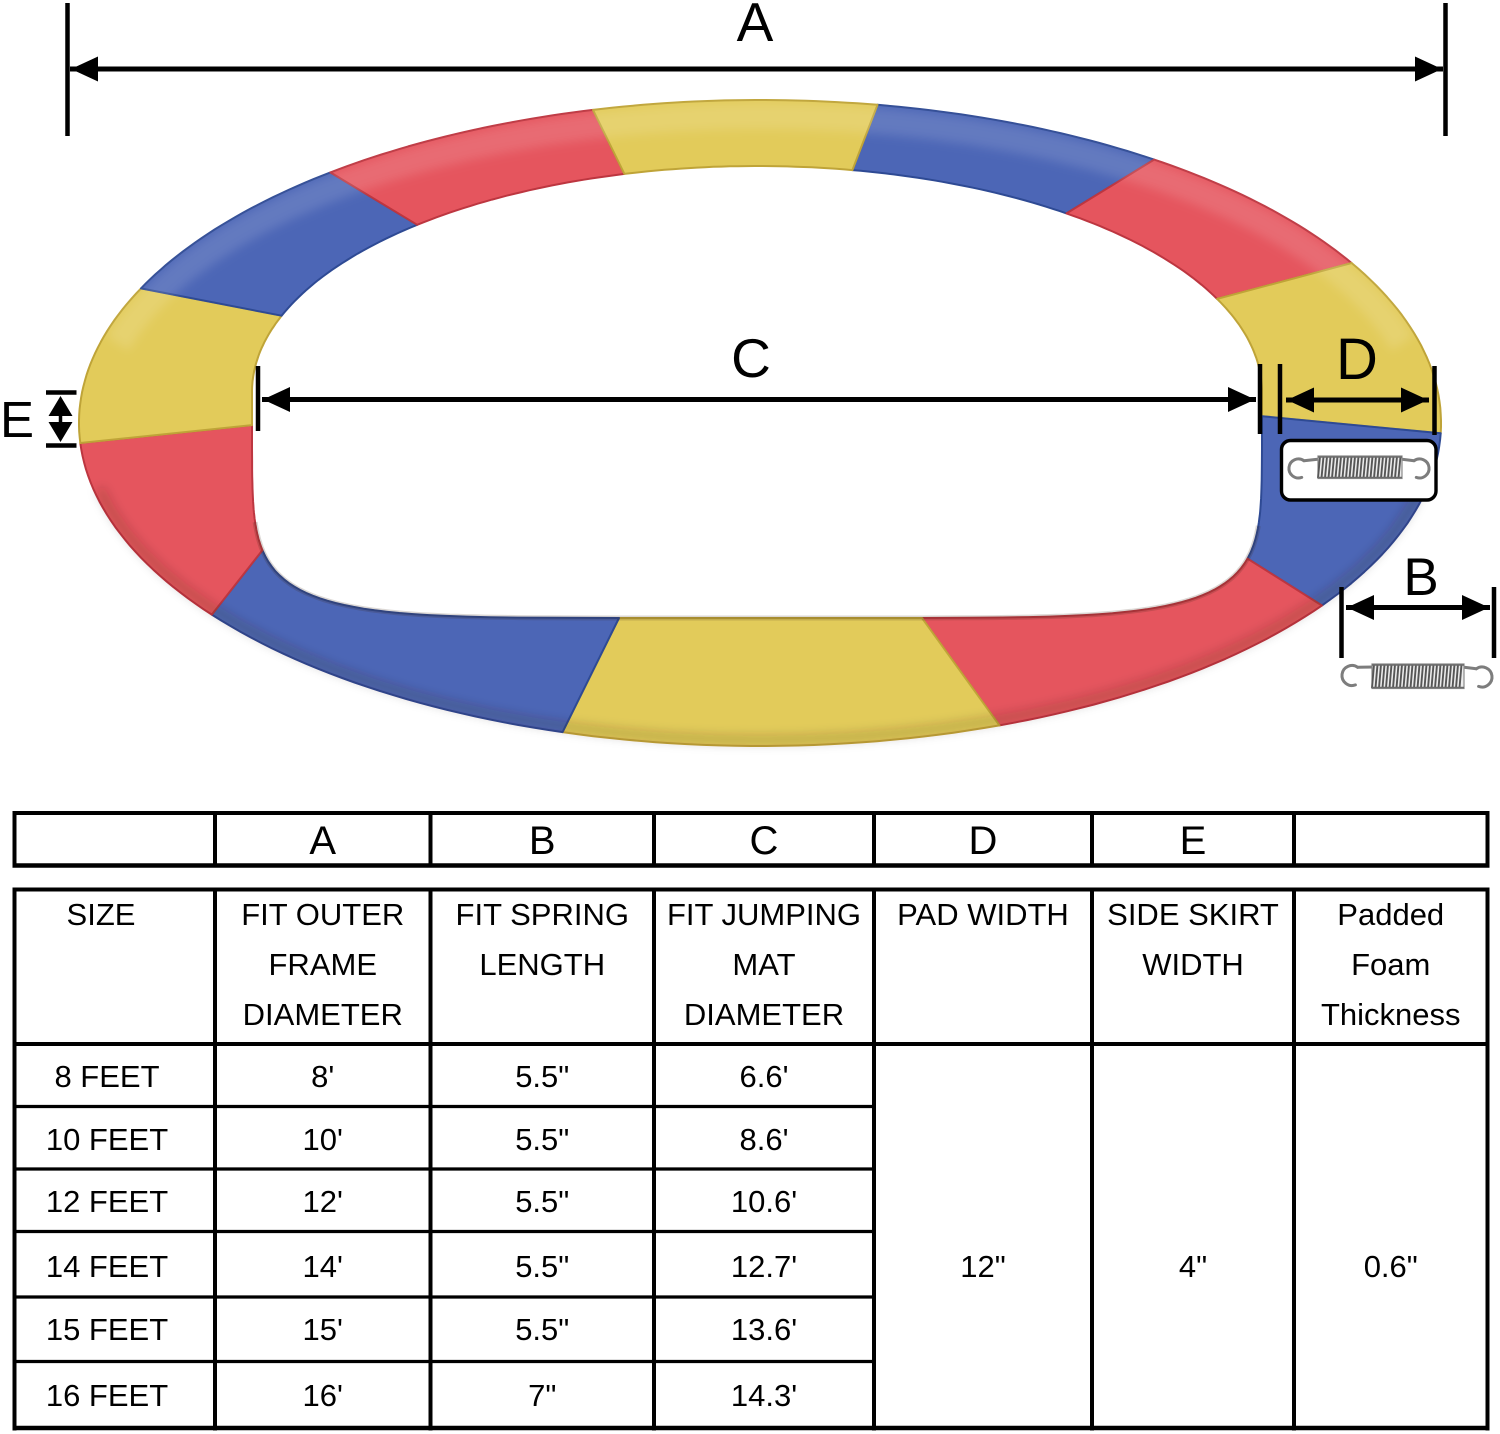 The width and height of the screenshot is (1500, 1434). What do you see at coordinates (1391, 1266) in the screenshot?
I see `svg-text: 0.6"` at bounding box center [1391, 1266].